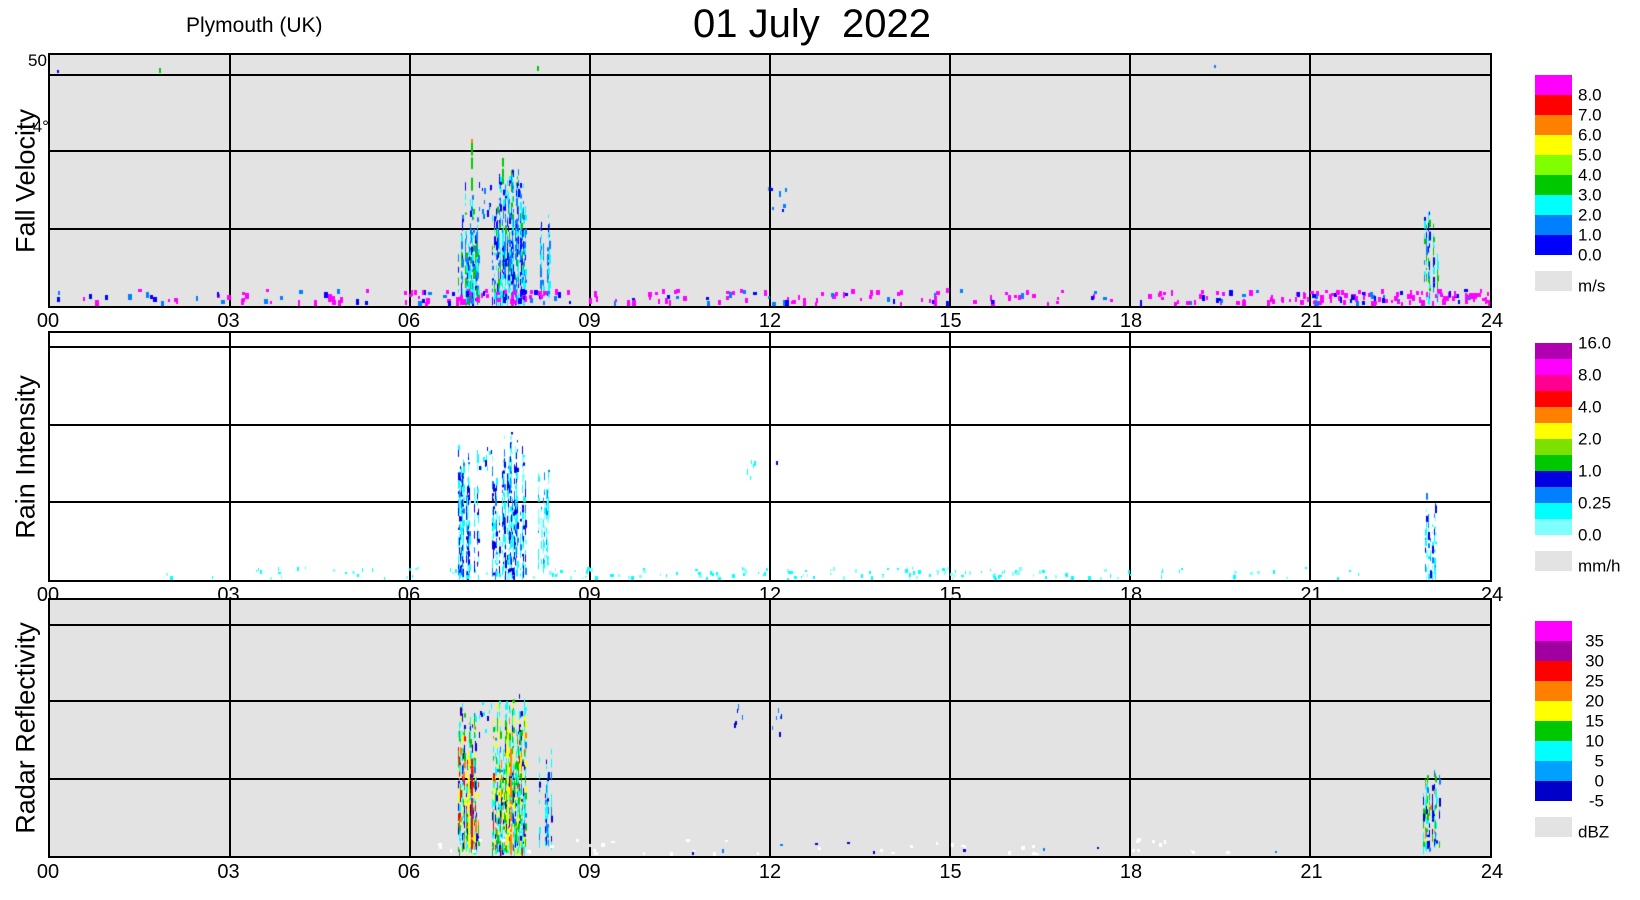 This screenshot has width=1640, height=900. I want to click on legend-band-label: 5.0, so click(1590, 155).